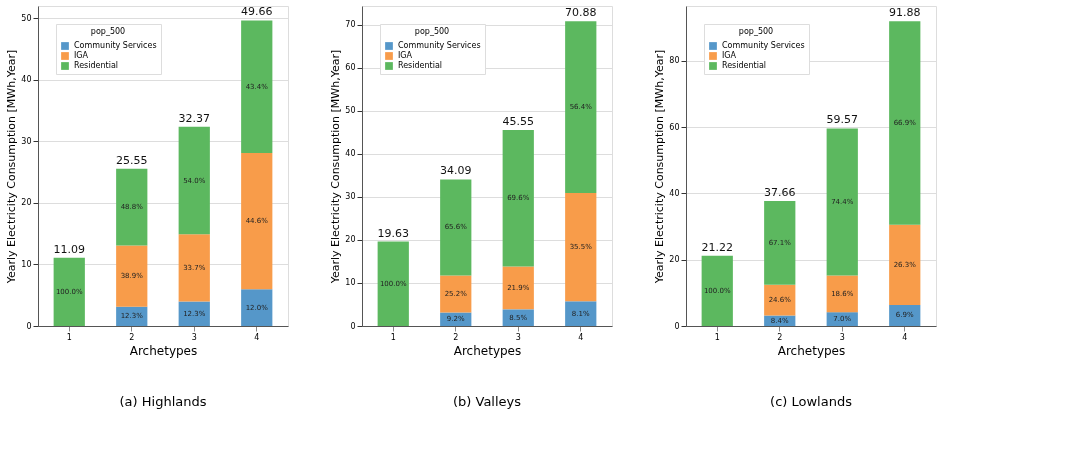  I want to click on y-tick-label: 80, so click(674, 61).